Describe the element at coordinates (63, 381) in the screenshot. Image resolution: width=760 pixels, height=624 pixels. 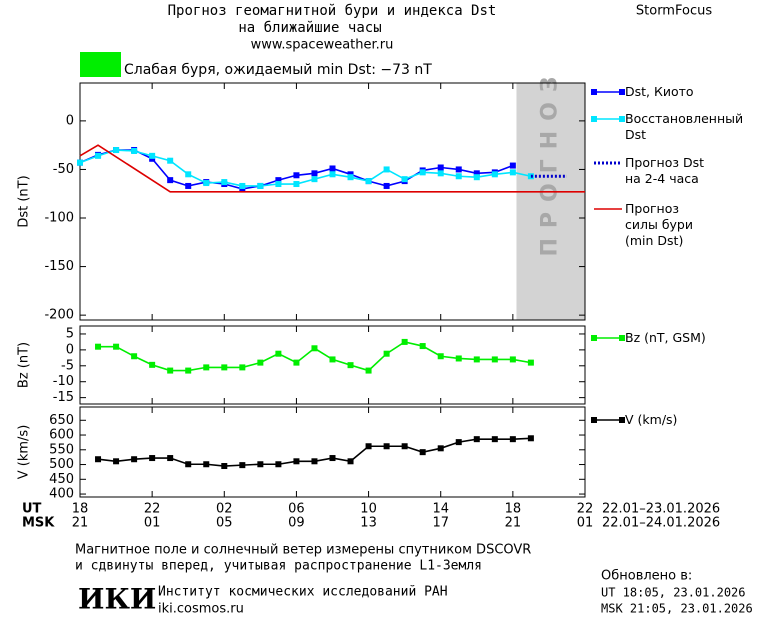
I see `y-tick-label: -10` at that location.